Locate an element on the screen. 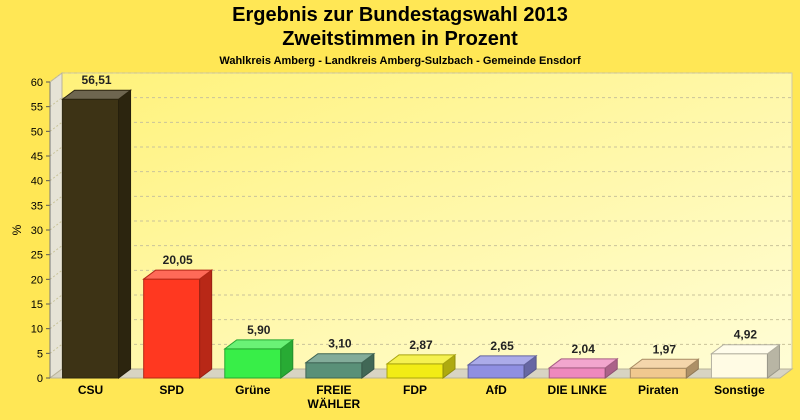 The image size is (800, 420). y-tick-label: 20 is located at coordinates (37, 280).